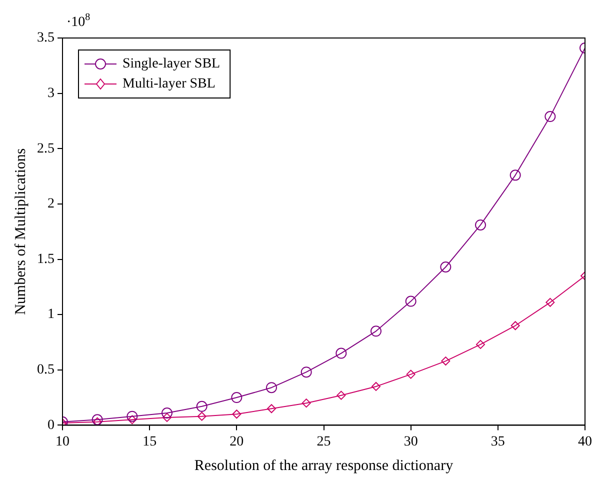 This screenshot has width=603, height=487. I want to click on y-tick-label: 2, so click(51, 204).